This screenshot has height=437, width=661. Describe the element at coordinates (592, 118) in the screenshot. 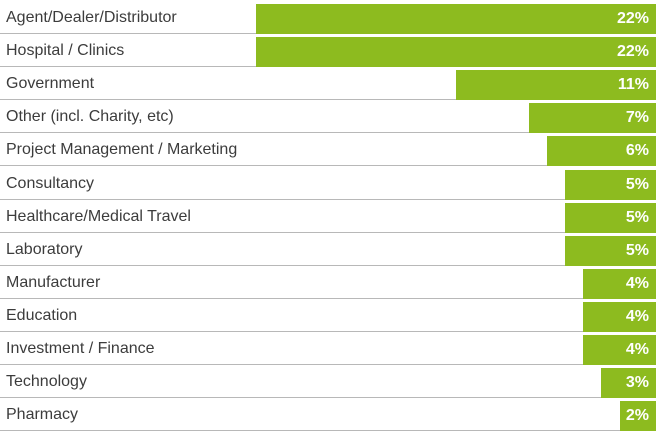

I see `bar: 7%` at that location.